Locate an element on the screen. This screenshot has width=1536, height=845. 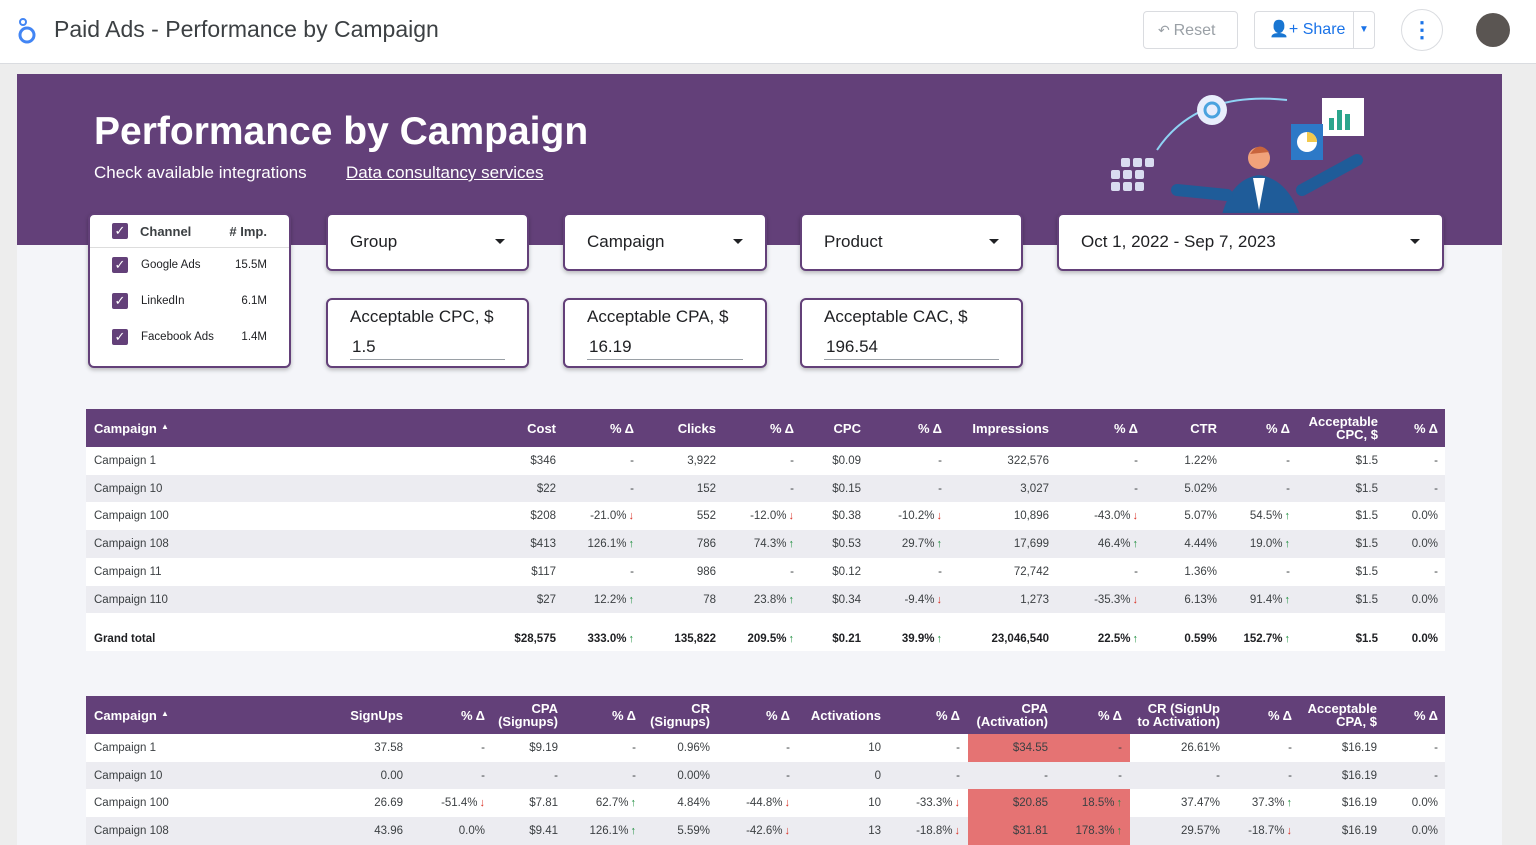
reset-button: ↶ Reset is located at coordinates (1190, 30).